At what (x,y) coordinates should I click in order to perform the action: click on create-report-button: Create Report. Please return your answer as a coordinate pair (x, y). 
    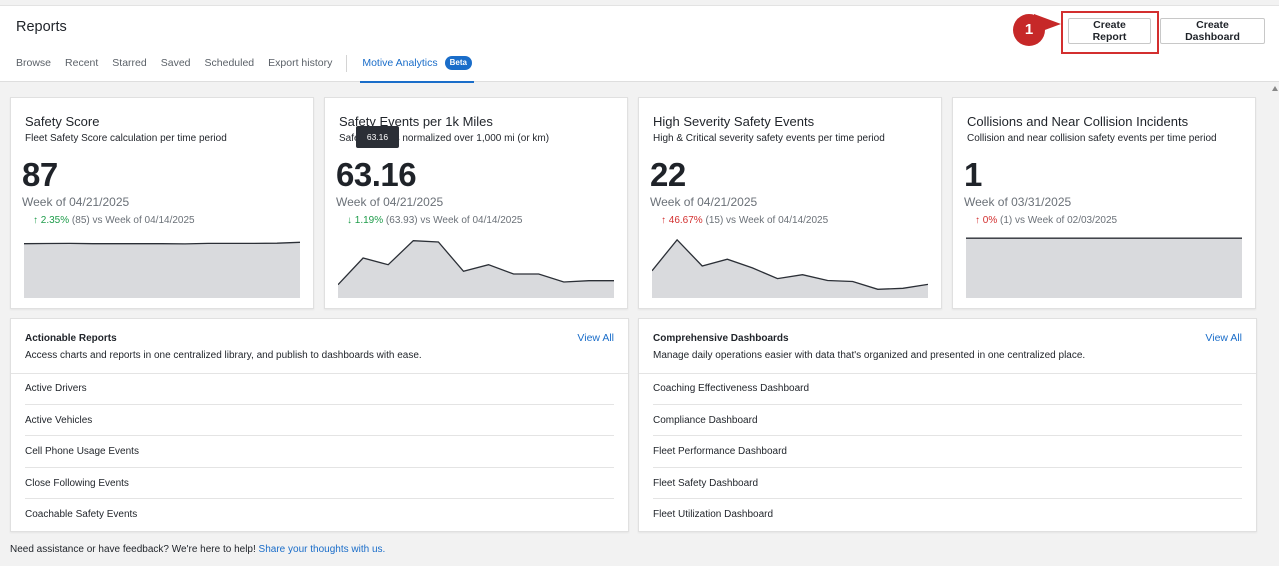
    Looking at the image, I should click on (1109, 31).